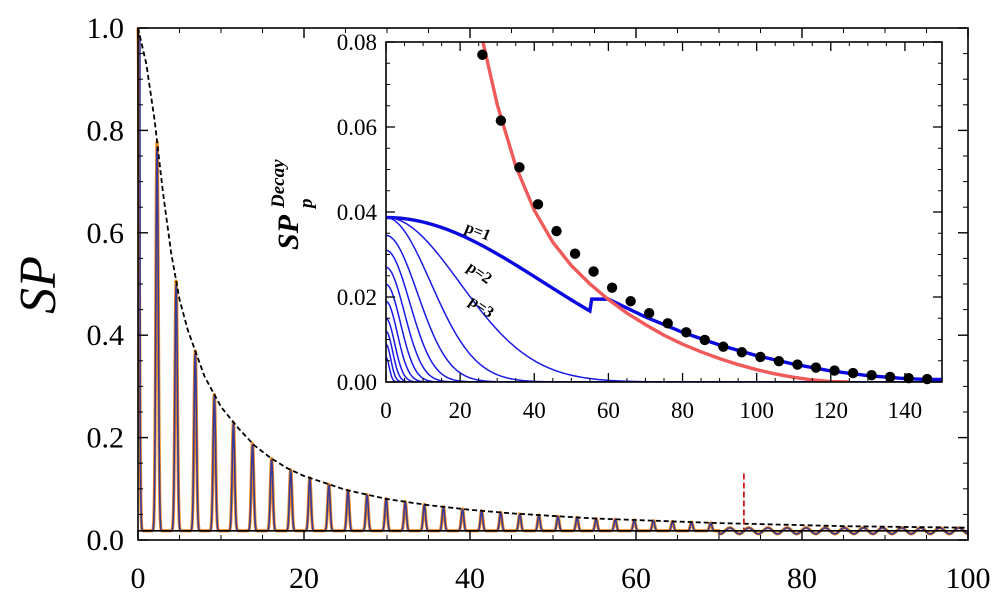  What do you see at coordinates (106, 233) in the screenshot?
I see `main-y-tick-label: 0.6` at bounding box center [106, 233].